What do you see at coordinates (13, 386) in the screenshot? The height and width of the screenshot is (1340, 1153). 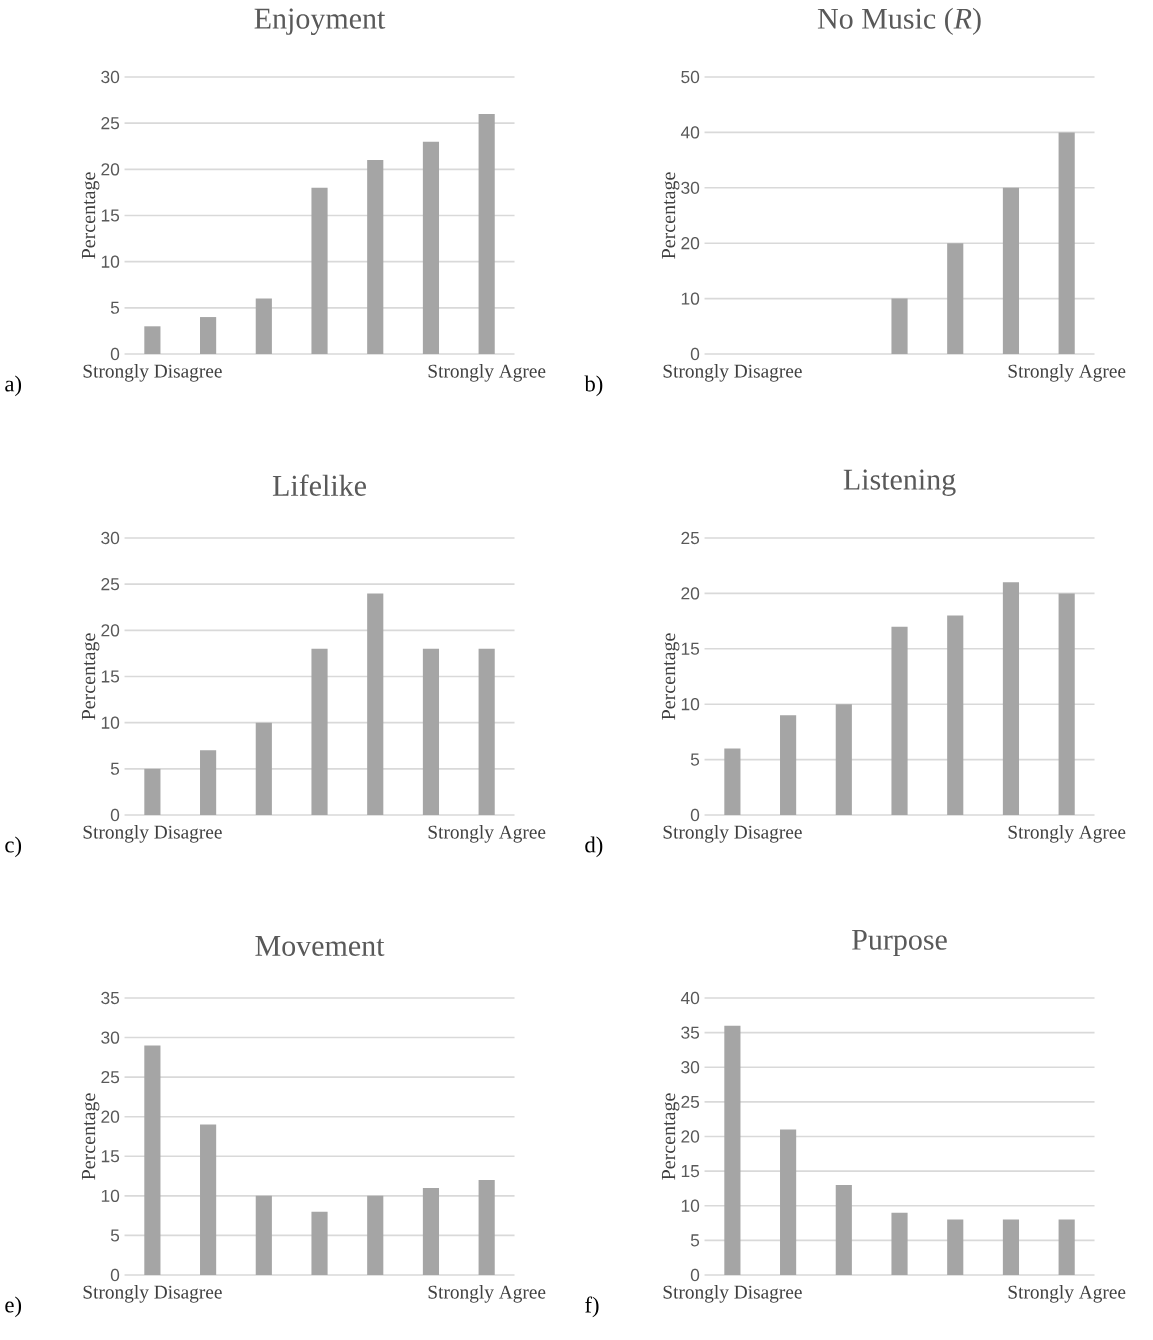 I see `text: a)` at bounding box center [13, 386].